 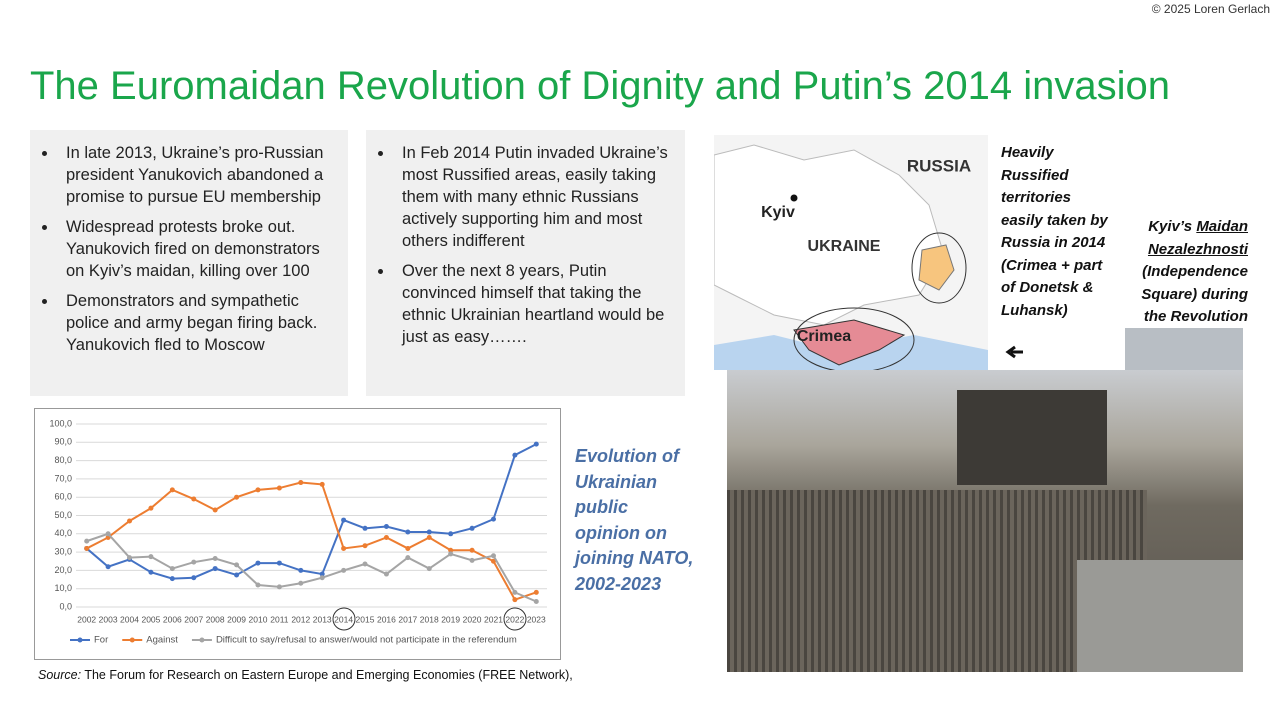 I want to click on building, so click(x=1032, y=437).